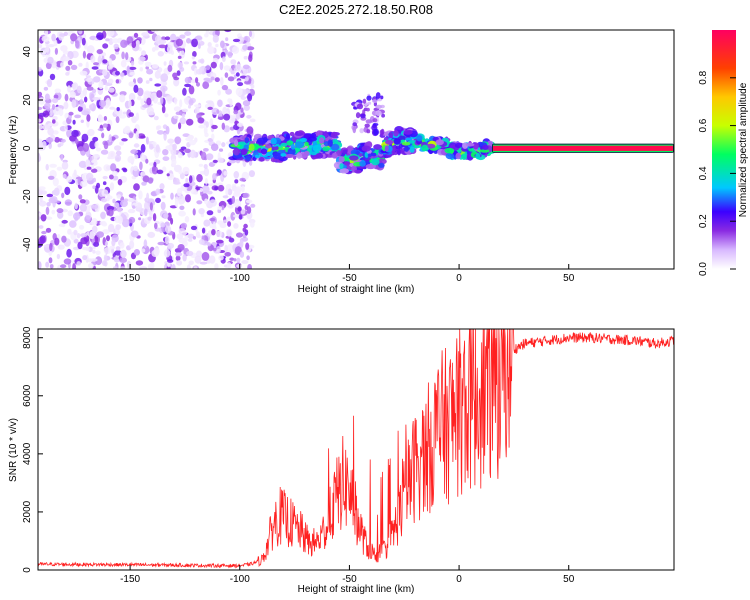 The width and height of the screenshot is (750, 600). I want to click on y-tick-label: 0, so click(27, 148).